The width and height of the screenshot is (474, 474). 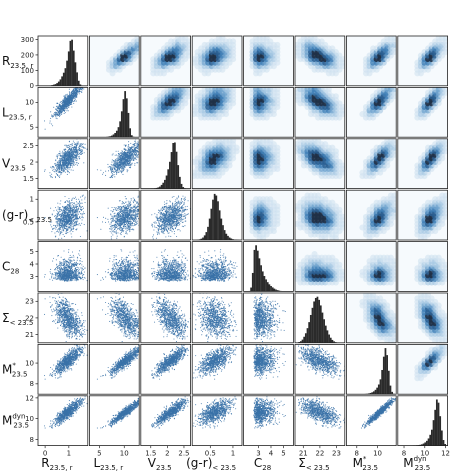 I want to click on y-tick-label: 0, so click(x=32, y=86).